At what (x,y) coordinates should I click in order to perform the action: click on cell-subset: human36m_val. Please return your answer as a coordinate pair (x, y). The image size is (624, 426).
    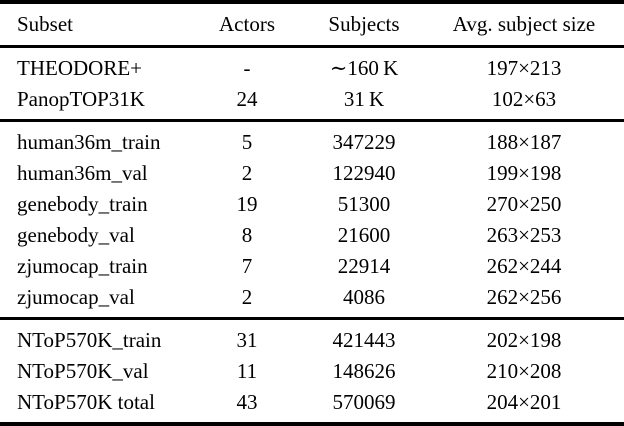
    Looking at the image, I should click on (82, 173).